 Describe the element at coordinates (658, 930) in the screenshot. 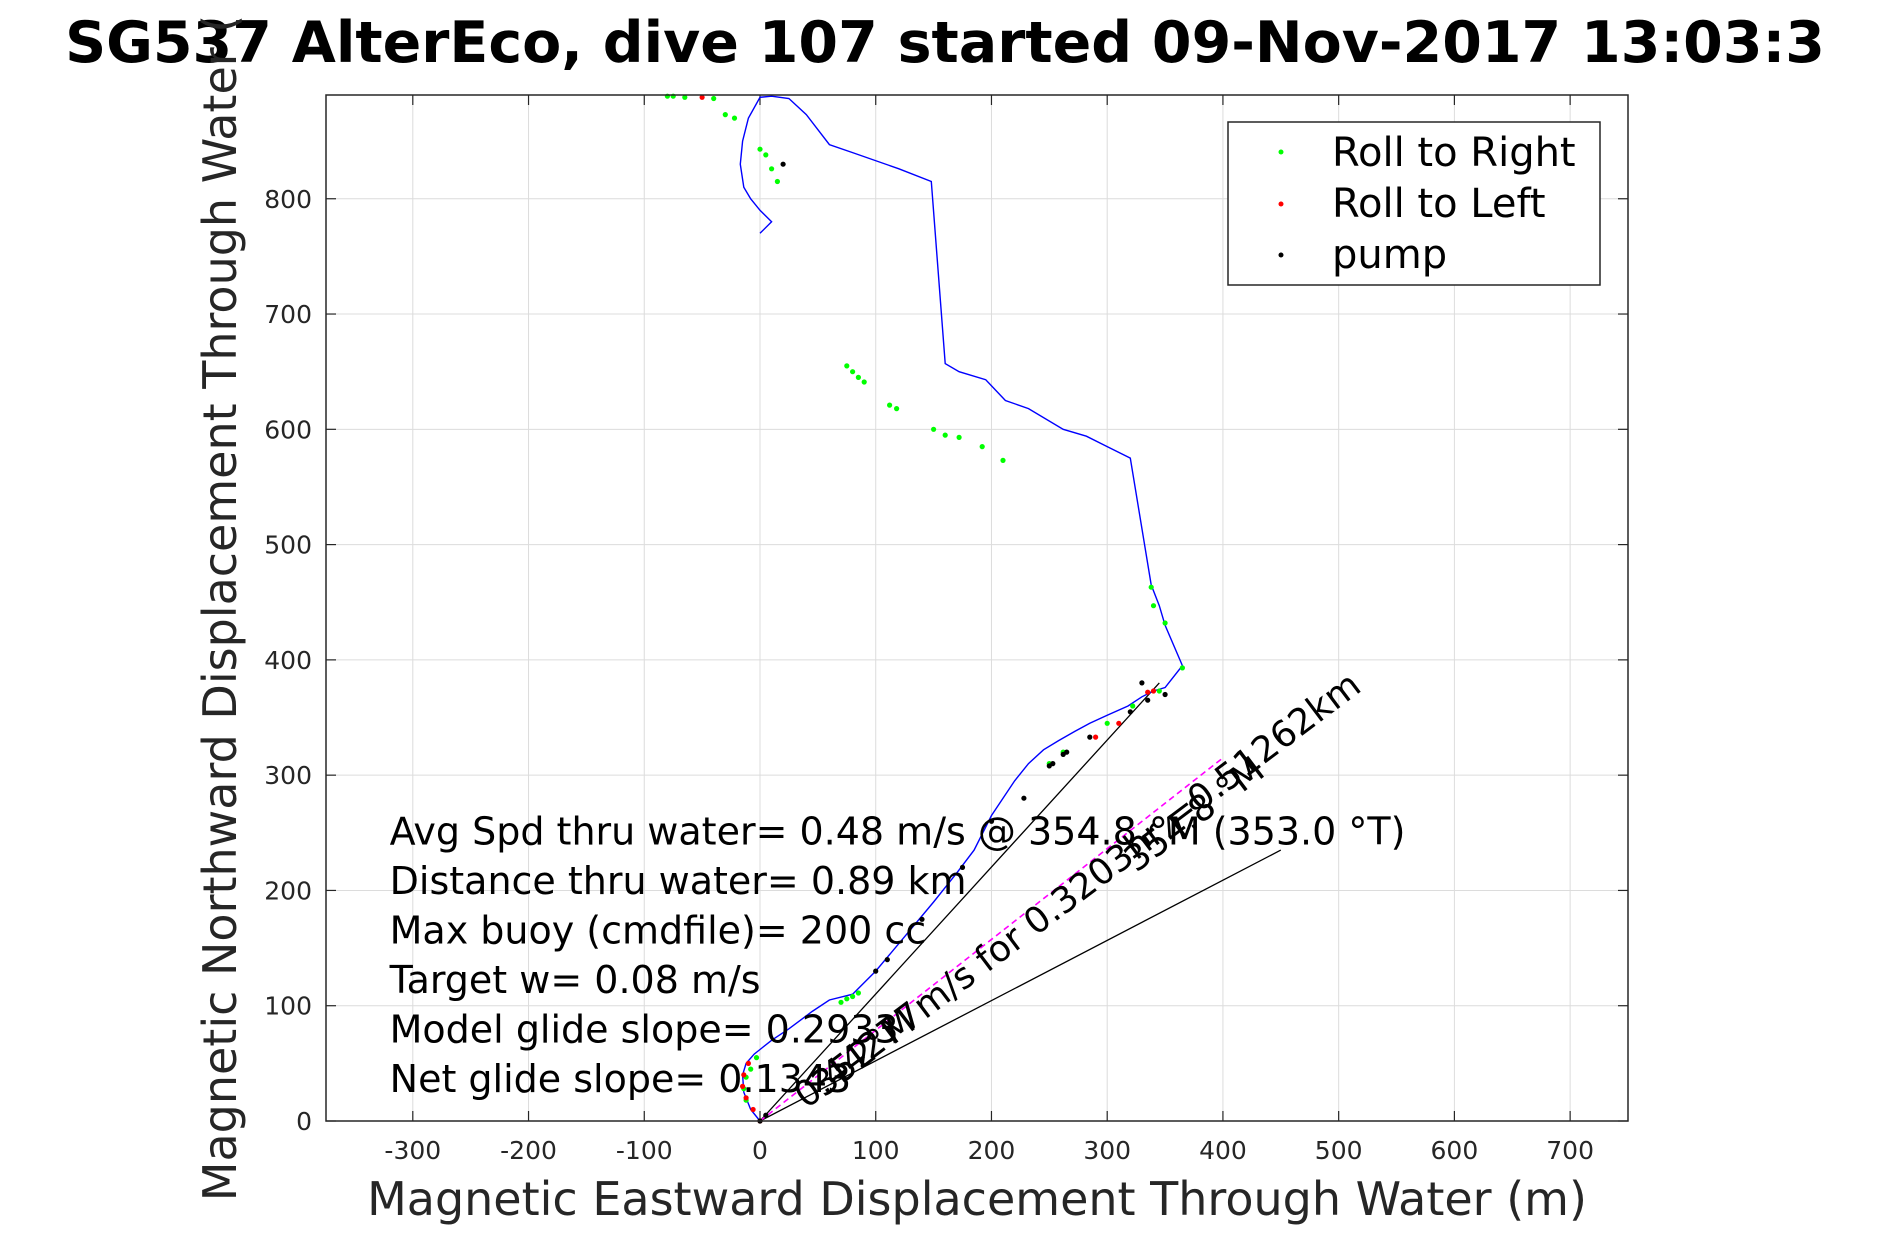

I see `stat-annotation: Max buoy (cmdfile)= 200 cc` at that location.